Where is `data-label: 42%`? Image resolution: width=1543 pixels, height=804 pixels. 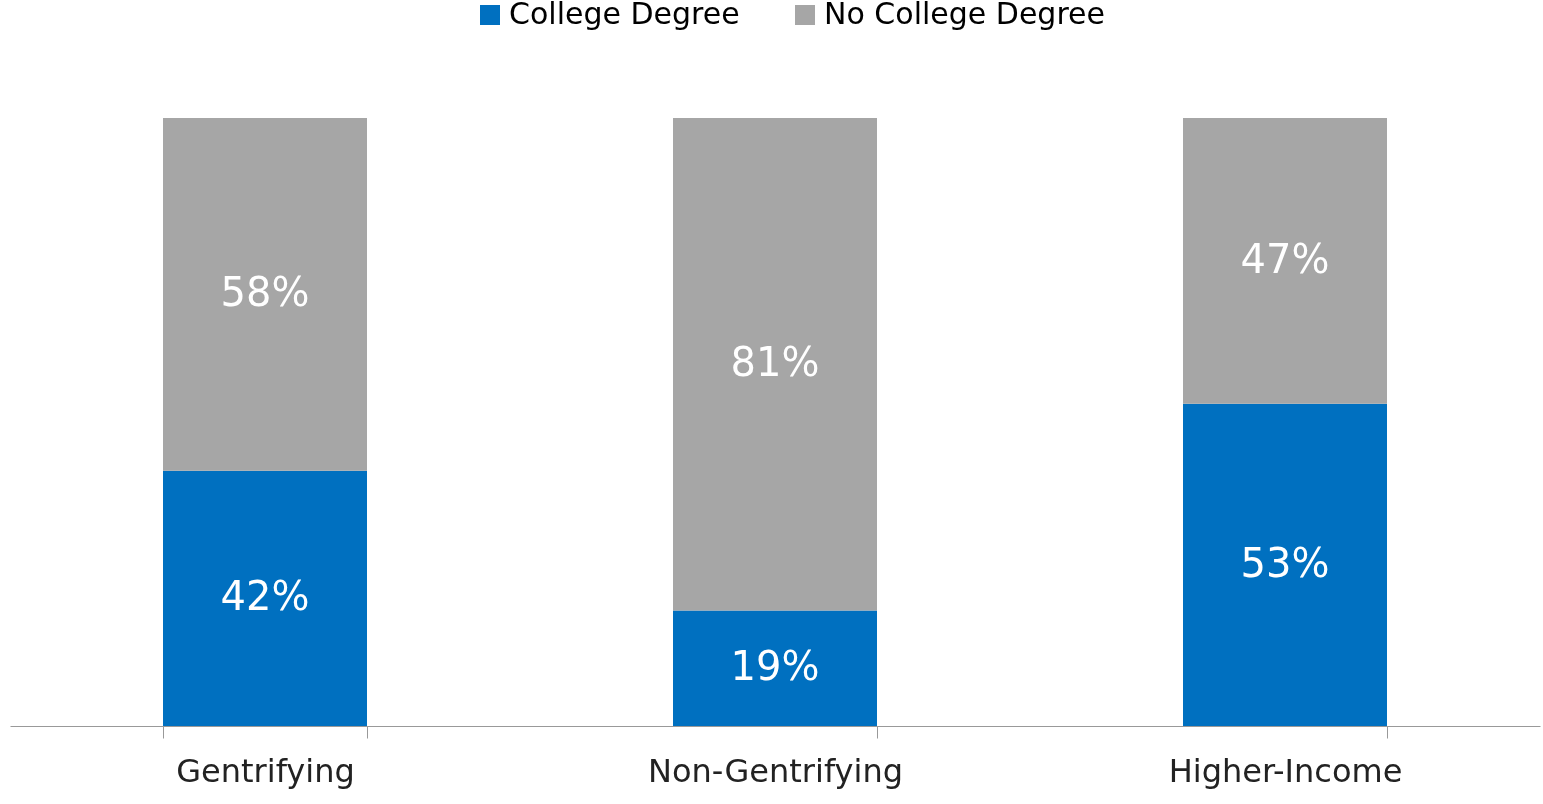
data-label: 42% is located at coordinates (265, 596).